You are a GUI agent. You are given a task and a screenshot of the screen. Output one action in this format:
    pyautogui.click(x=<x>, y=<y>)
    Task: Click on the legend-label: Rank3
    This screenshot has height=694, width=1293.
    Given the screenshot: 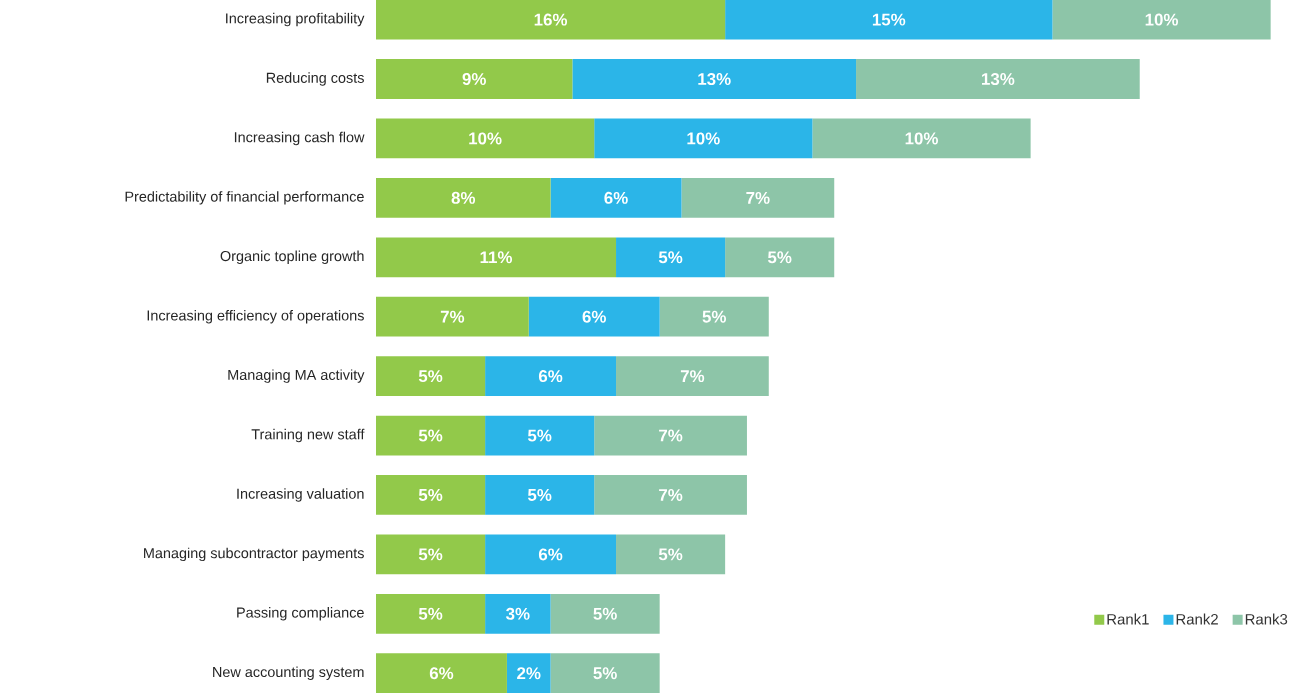 What is the action you would take?
    pyautogui.click(x=1266, y=619)
    